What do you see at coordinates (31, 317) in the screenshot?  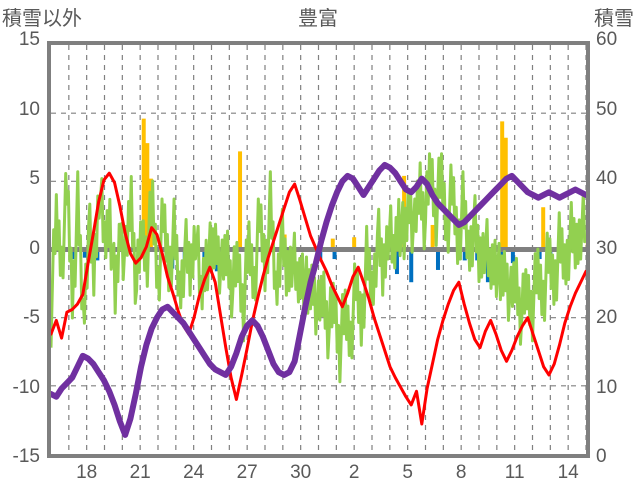 I see `left-tick-label: -5` at bounding box center [31, 317].